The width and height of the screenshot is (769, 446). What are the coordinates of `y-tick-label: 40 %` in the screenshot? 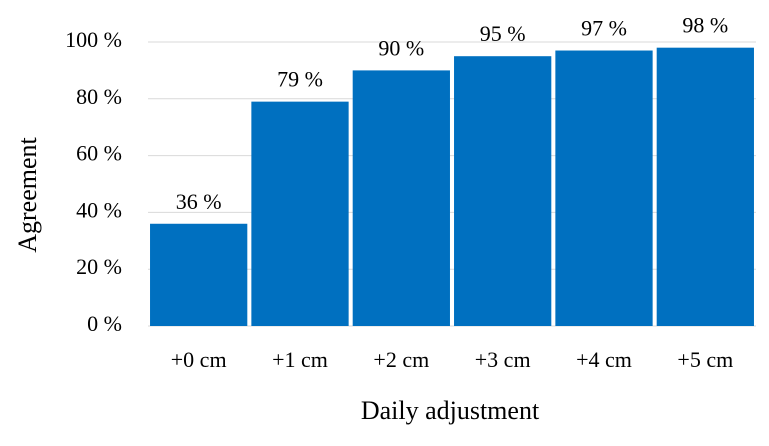 It's located at (99, 209).